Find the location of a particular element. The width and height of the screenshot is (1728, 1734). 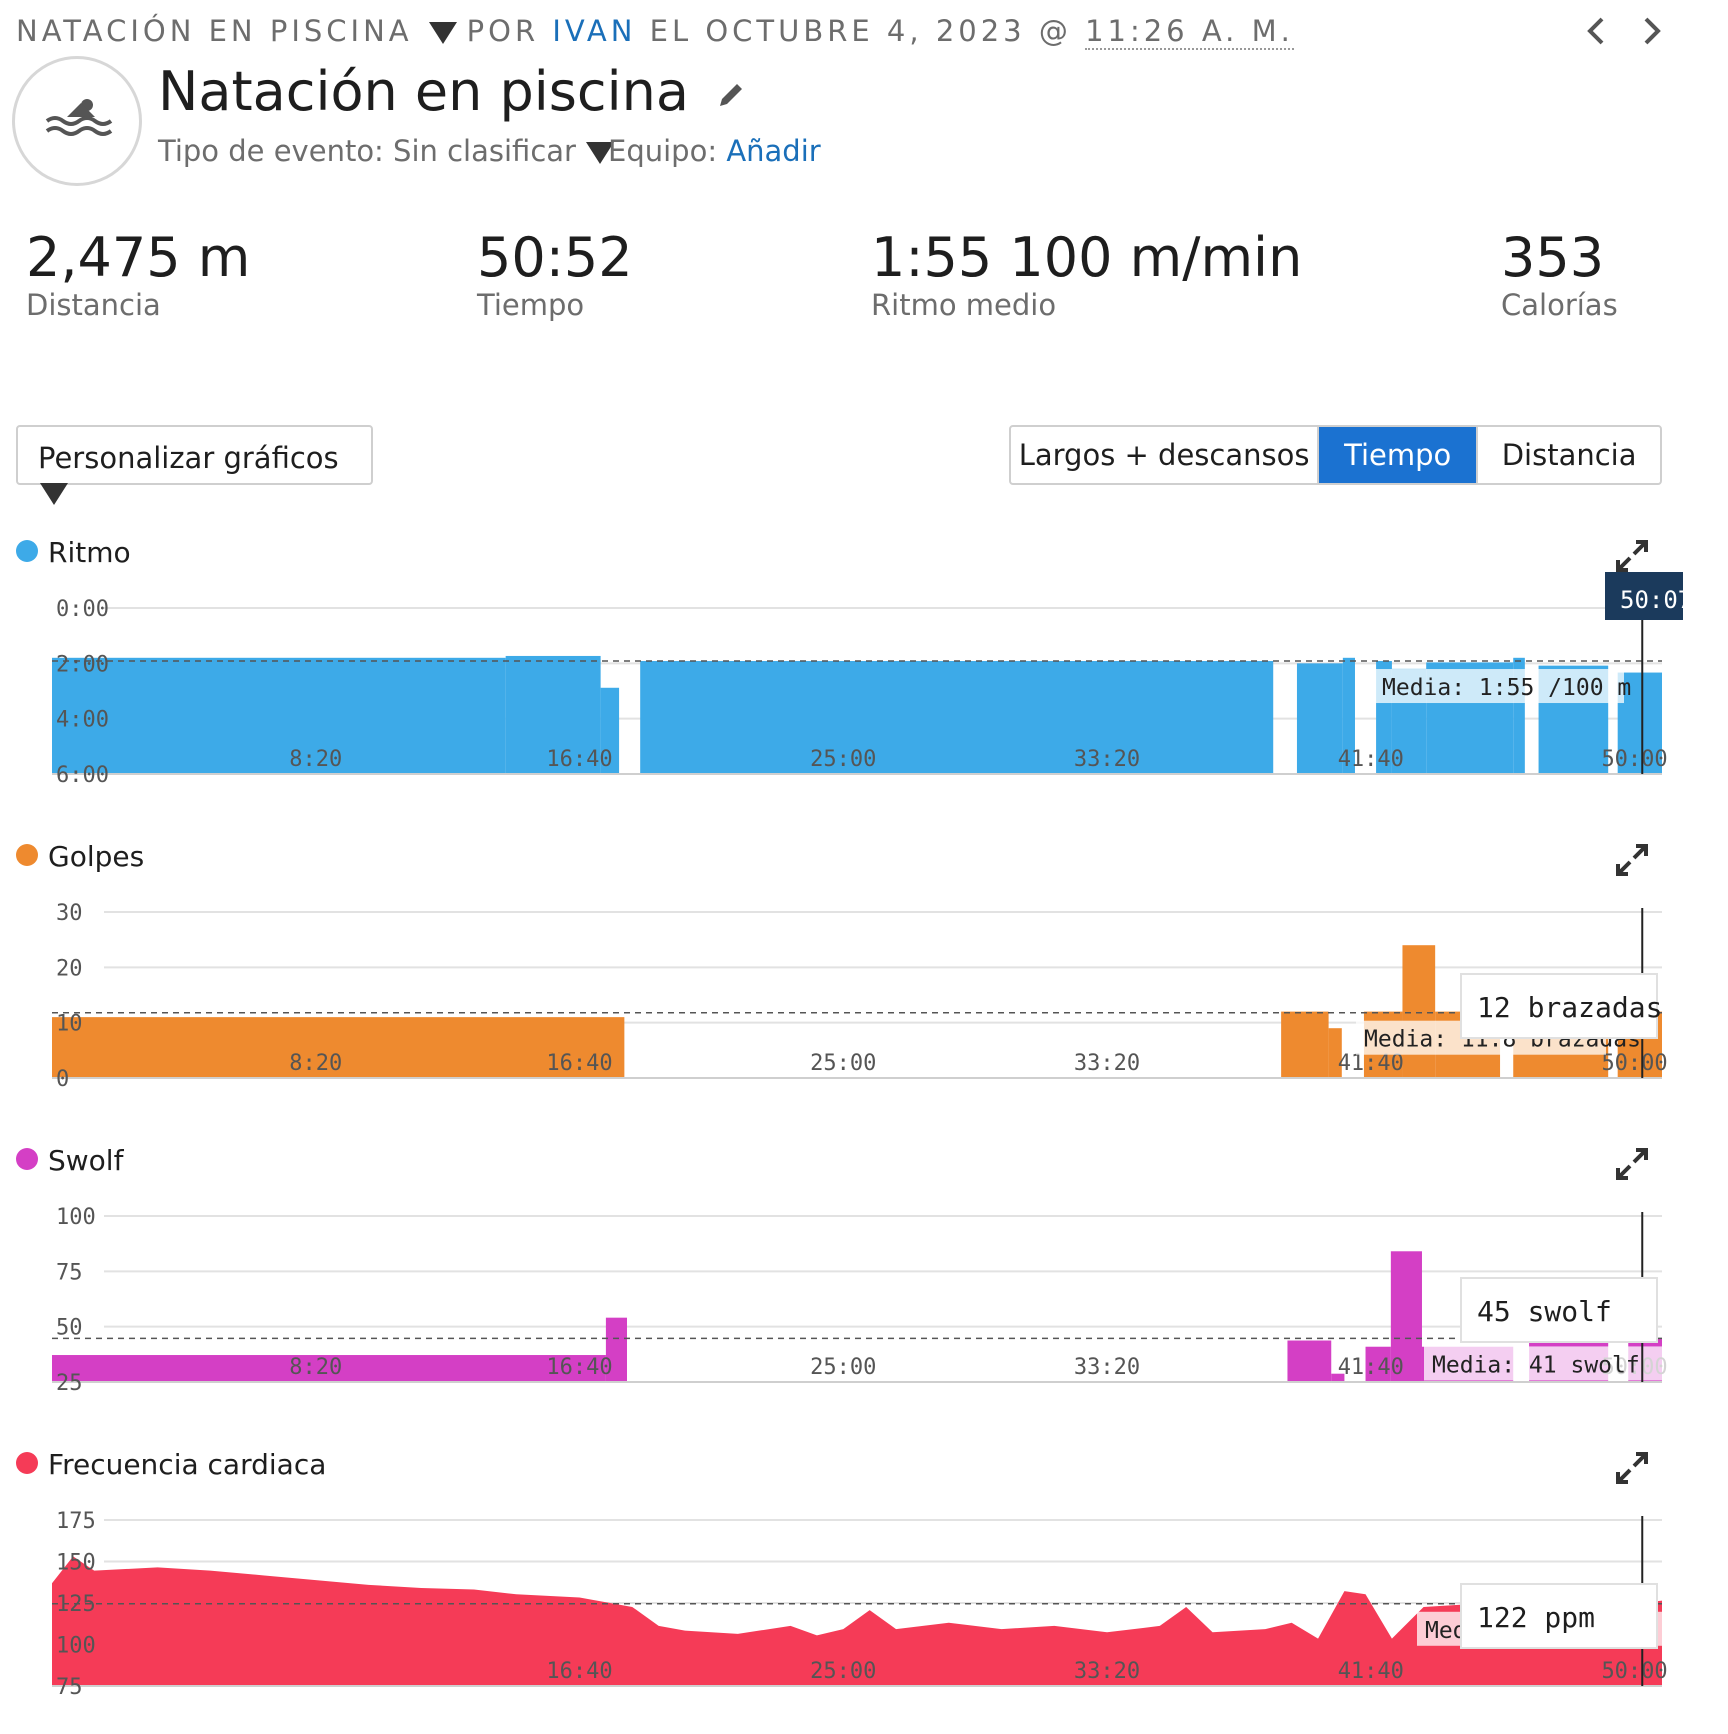

swolf-title-text: Swolf is located at coordinates (86, 1160).